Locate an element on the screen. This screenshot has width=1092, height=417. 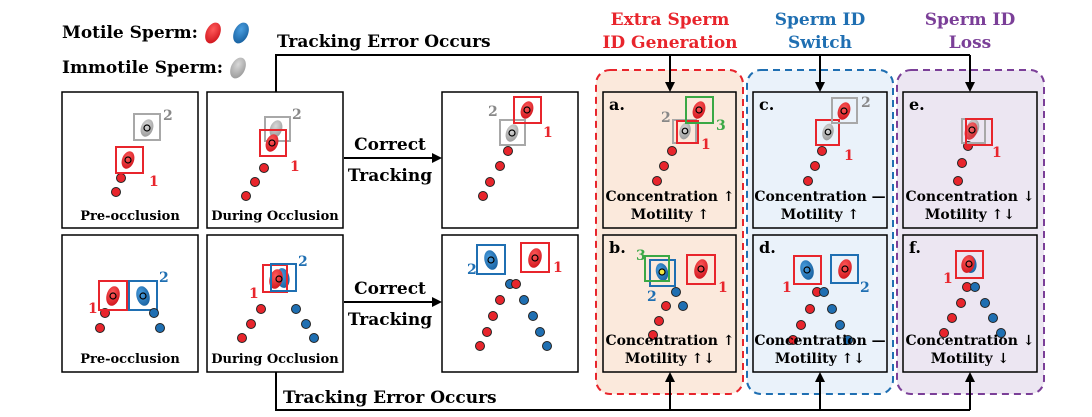
case-b-motility: Motility ↑↓ is located at coordinates (670, 359).